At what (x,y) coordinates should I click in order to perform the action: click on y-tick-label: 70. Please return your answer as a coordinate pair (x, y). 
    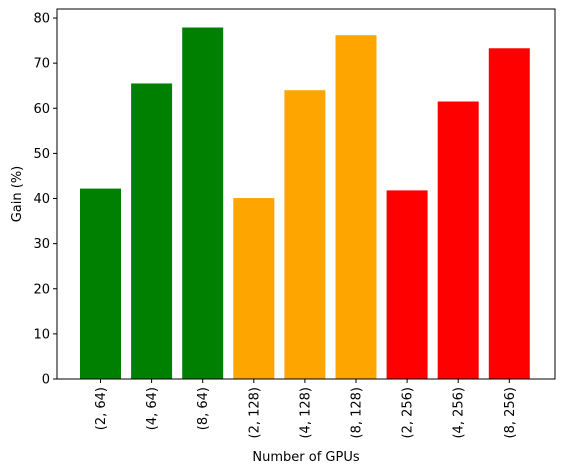
    Looking at the image, I should click on (41, 64).